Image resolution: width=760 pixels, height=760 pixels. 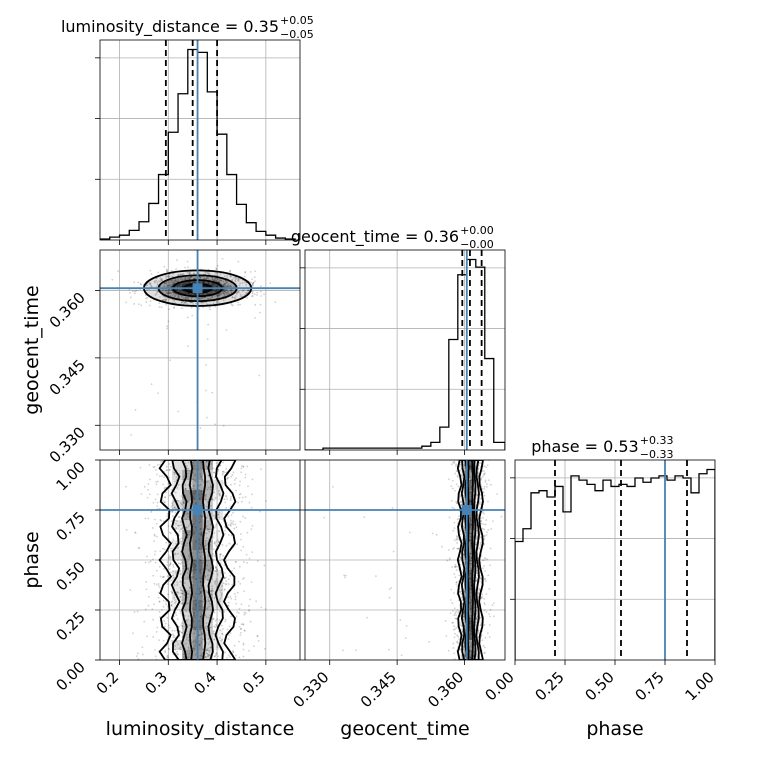 I want to click on x-tick-label: 0.75, so click(x=649, y=686).